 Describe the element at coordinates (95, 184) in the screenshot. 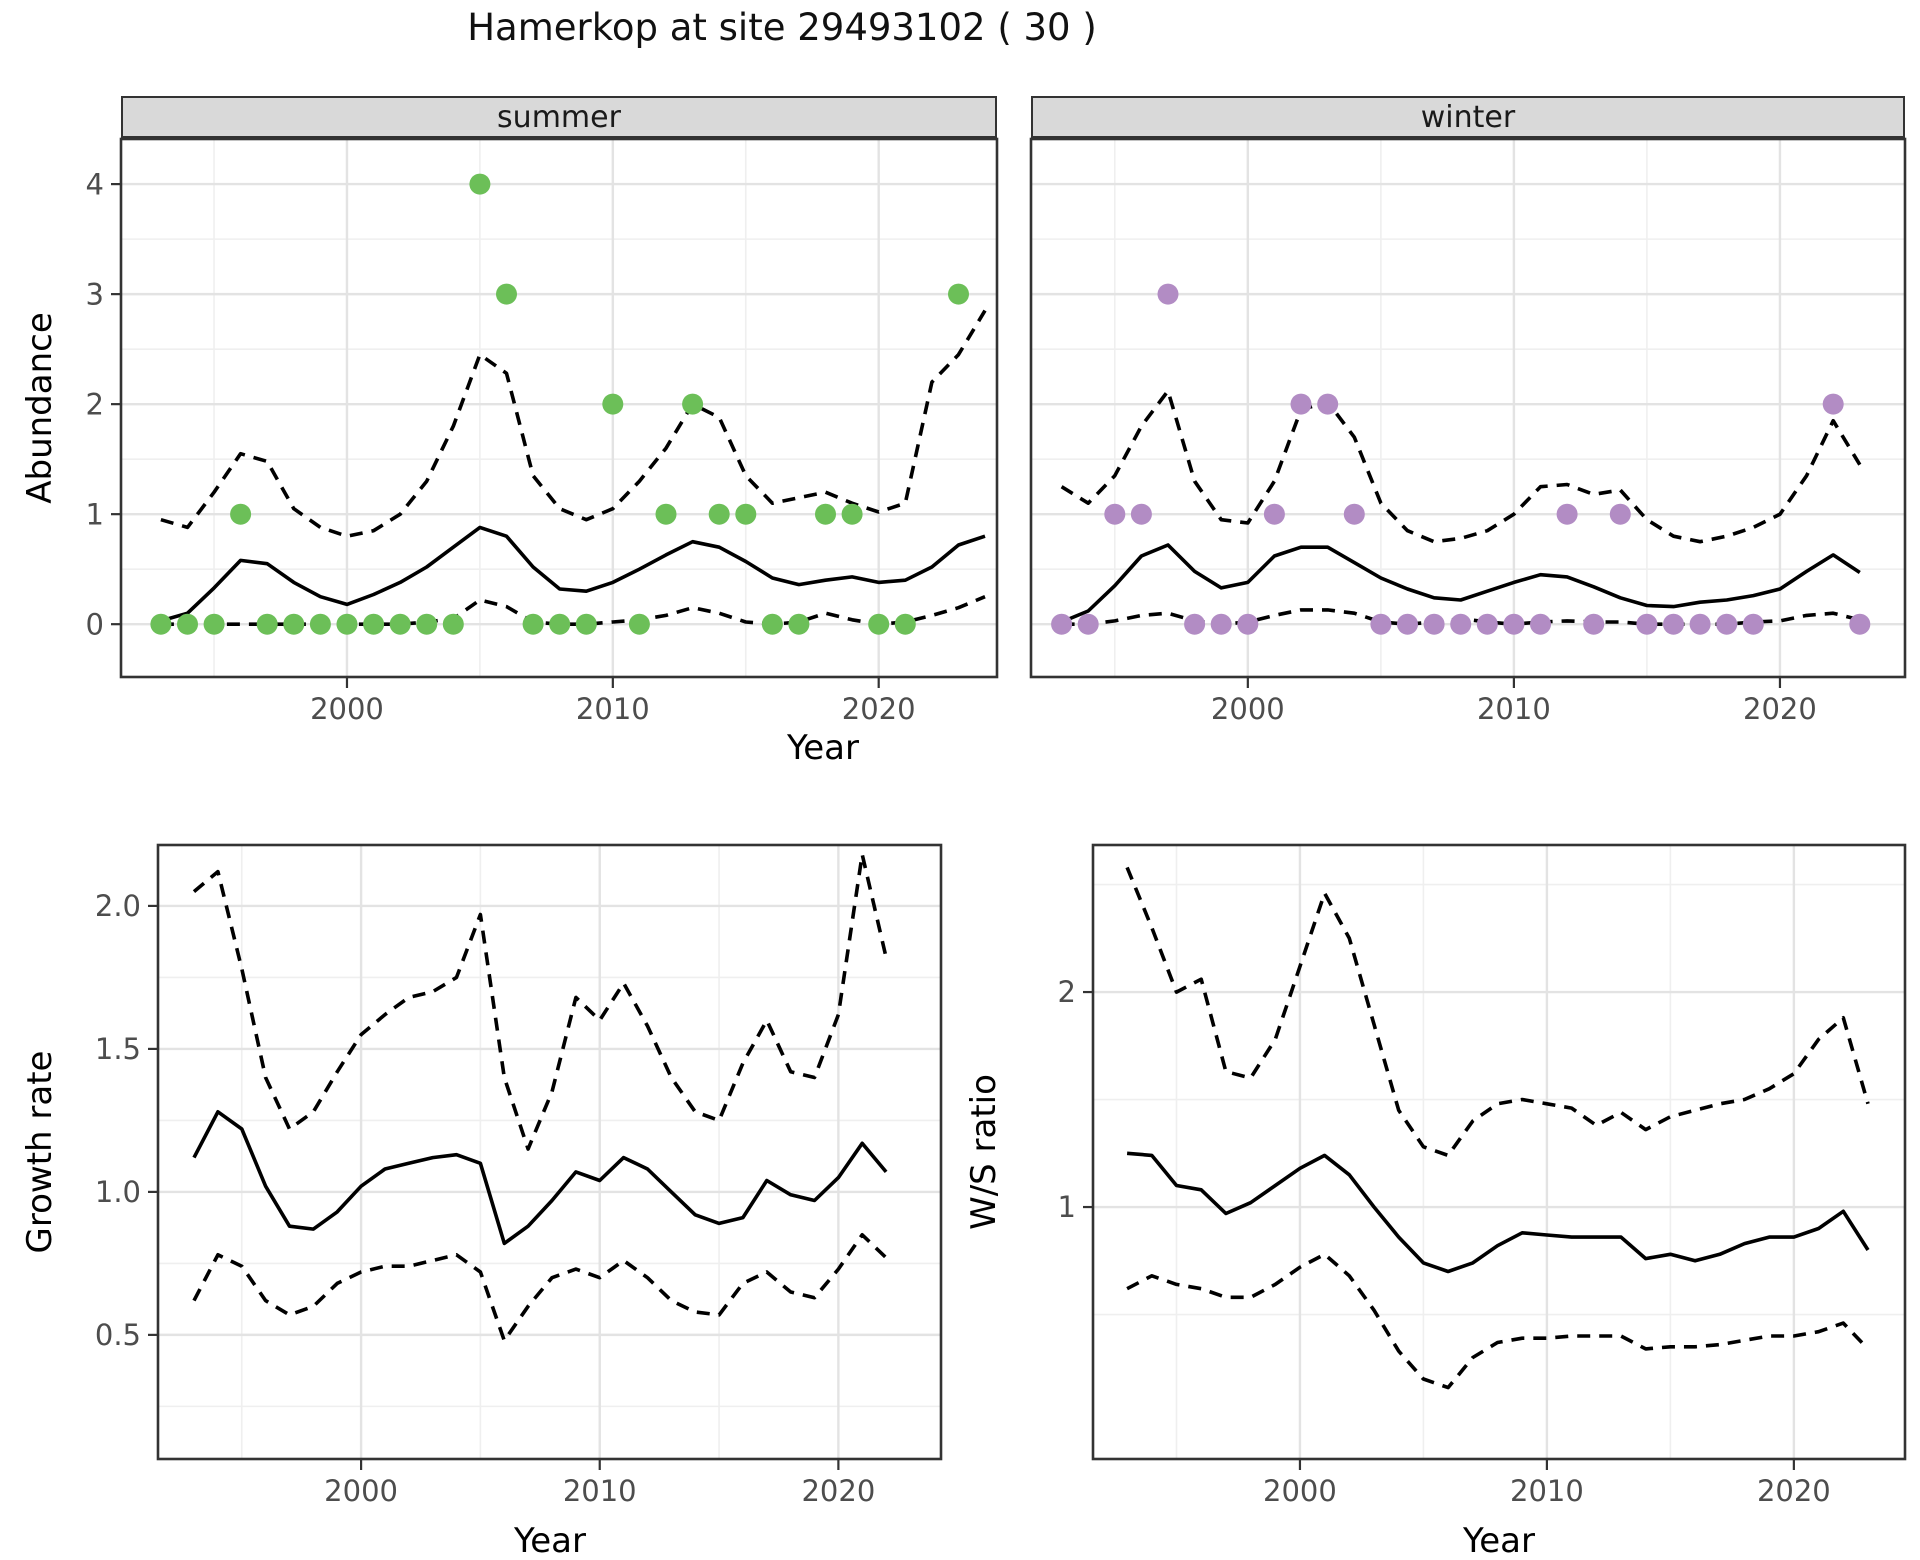

I see `y-tick-label: 4` at that location.